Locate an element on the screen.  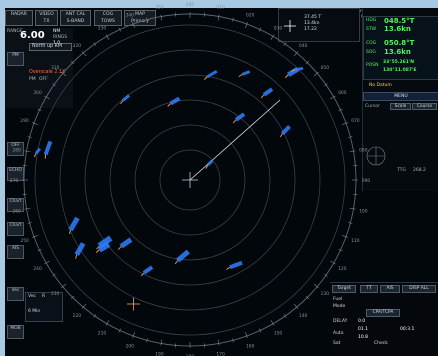
chart-button: Chart is located at coordinates (15, 205).